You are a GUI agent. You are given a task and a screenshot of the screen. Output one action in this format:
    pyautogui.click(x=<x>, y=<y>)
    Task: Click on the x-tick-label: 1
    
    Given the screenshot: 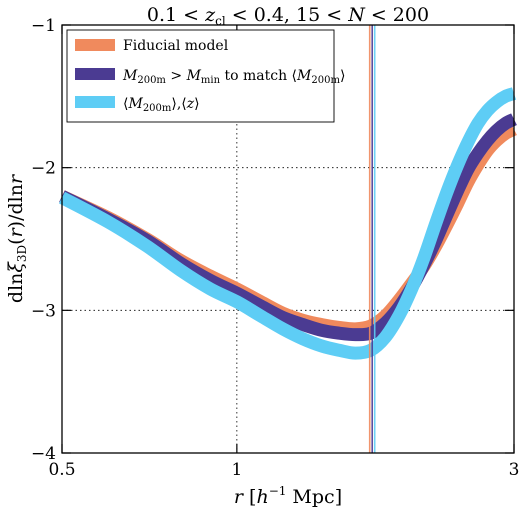 What is the action you would take?
    pyautogui.click(x=236, y=470)
    